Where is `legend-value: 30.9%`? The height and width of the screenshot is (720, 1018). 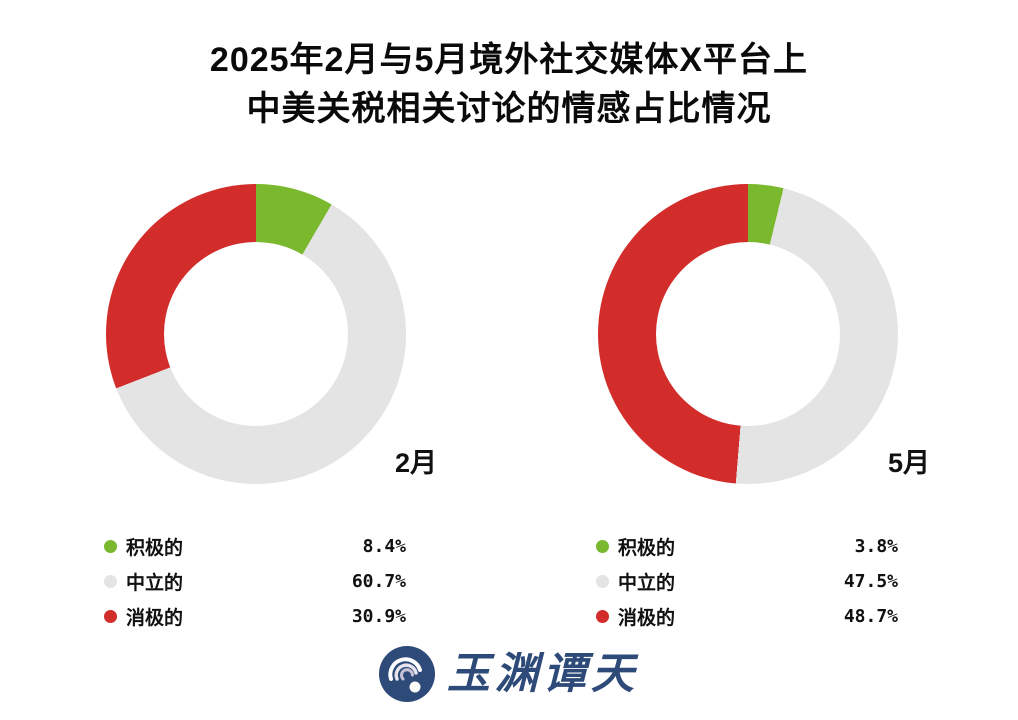
legend-value: 30.9% is located at coordinates (378, 616).